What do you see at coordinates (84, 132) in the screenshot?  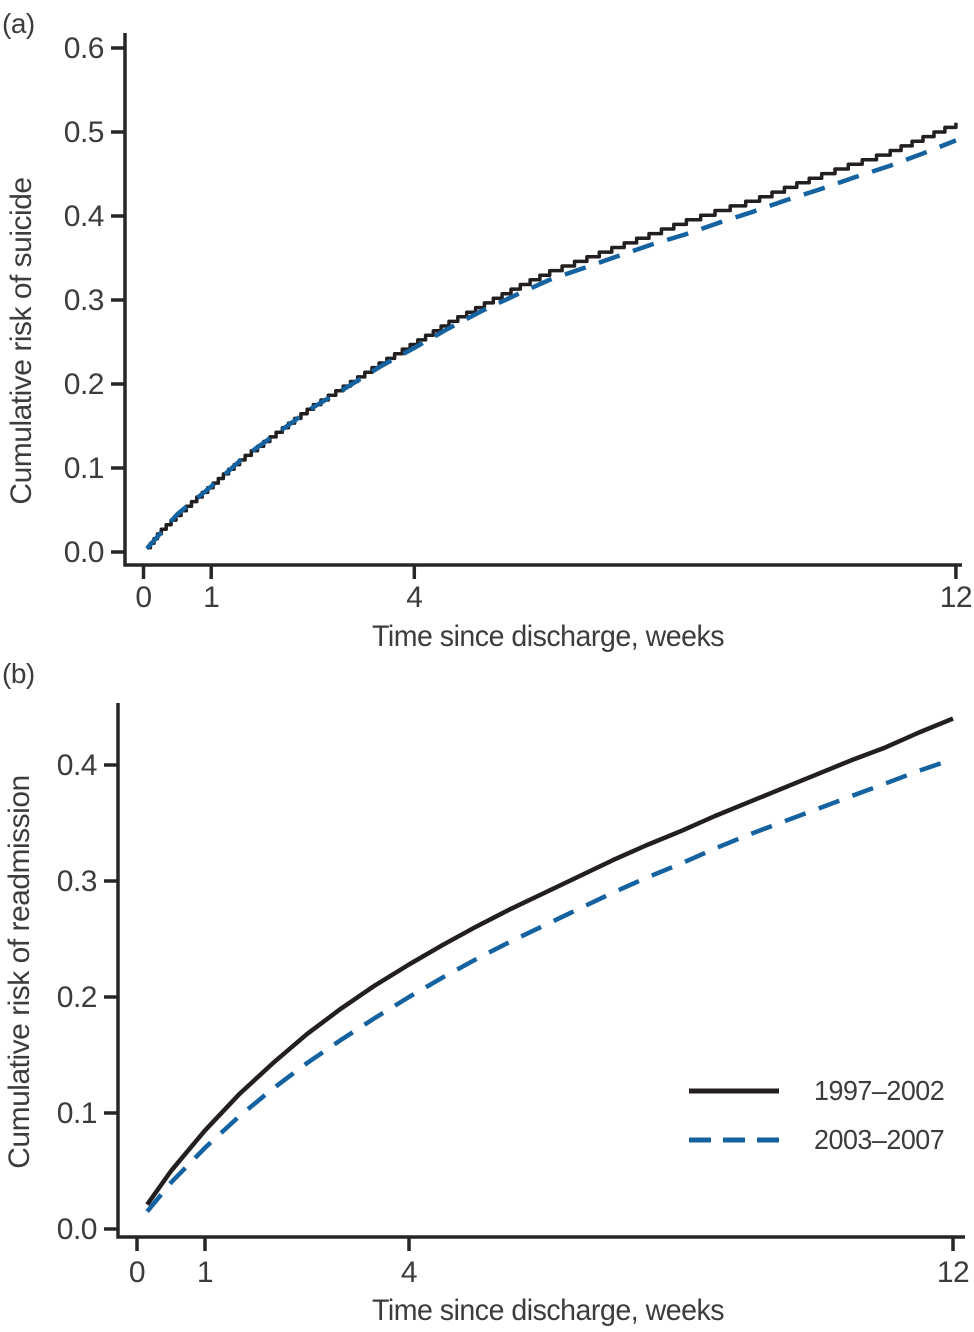 I see `y-tick-label: 0.5` at bounding box center [84, 132].